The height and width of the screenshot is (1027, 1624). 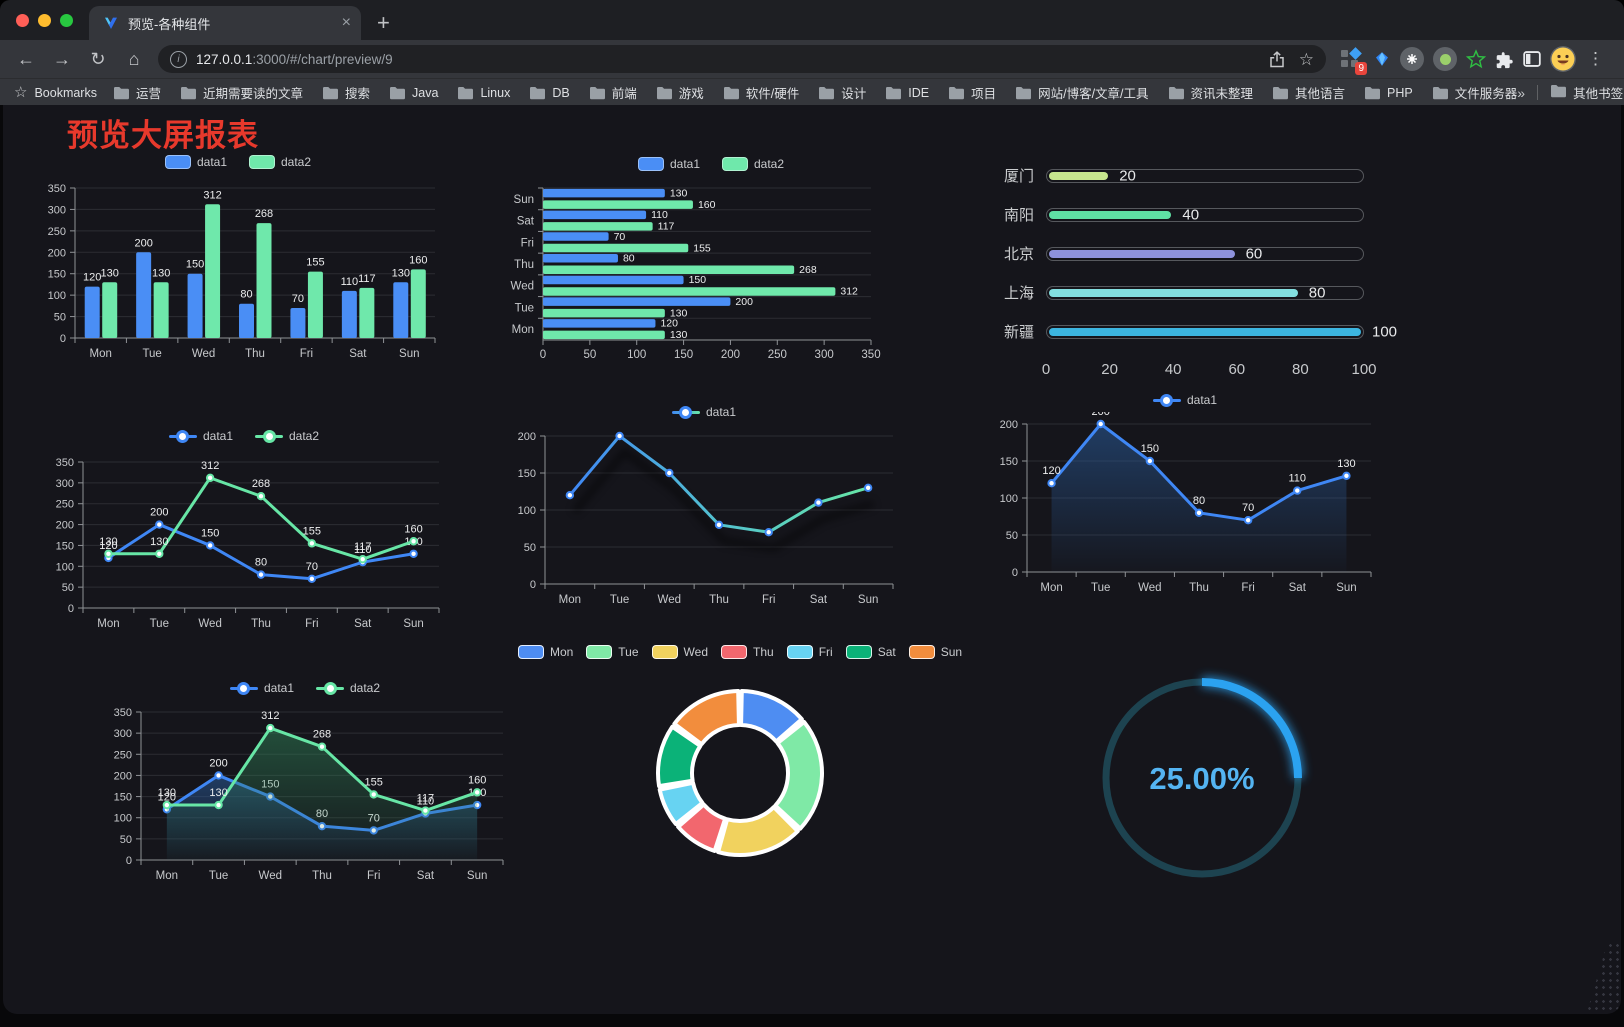 What do you see at coordinates (483, 93) in the screenshot?
I see `bookmark-folder: Linux` at bounding box center [483, 93].